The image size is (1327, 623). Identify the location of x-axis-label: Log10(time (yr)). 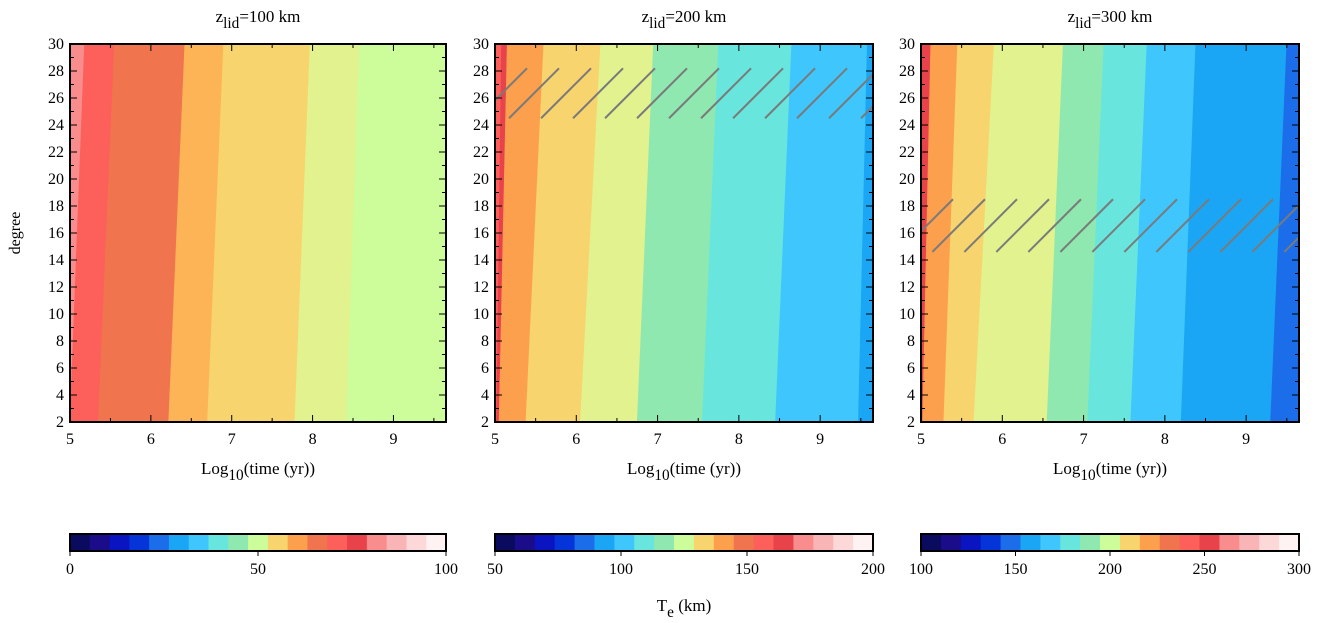
(684, 471).